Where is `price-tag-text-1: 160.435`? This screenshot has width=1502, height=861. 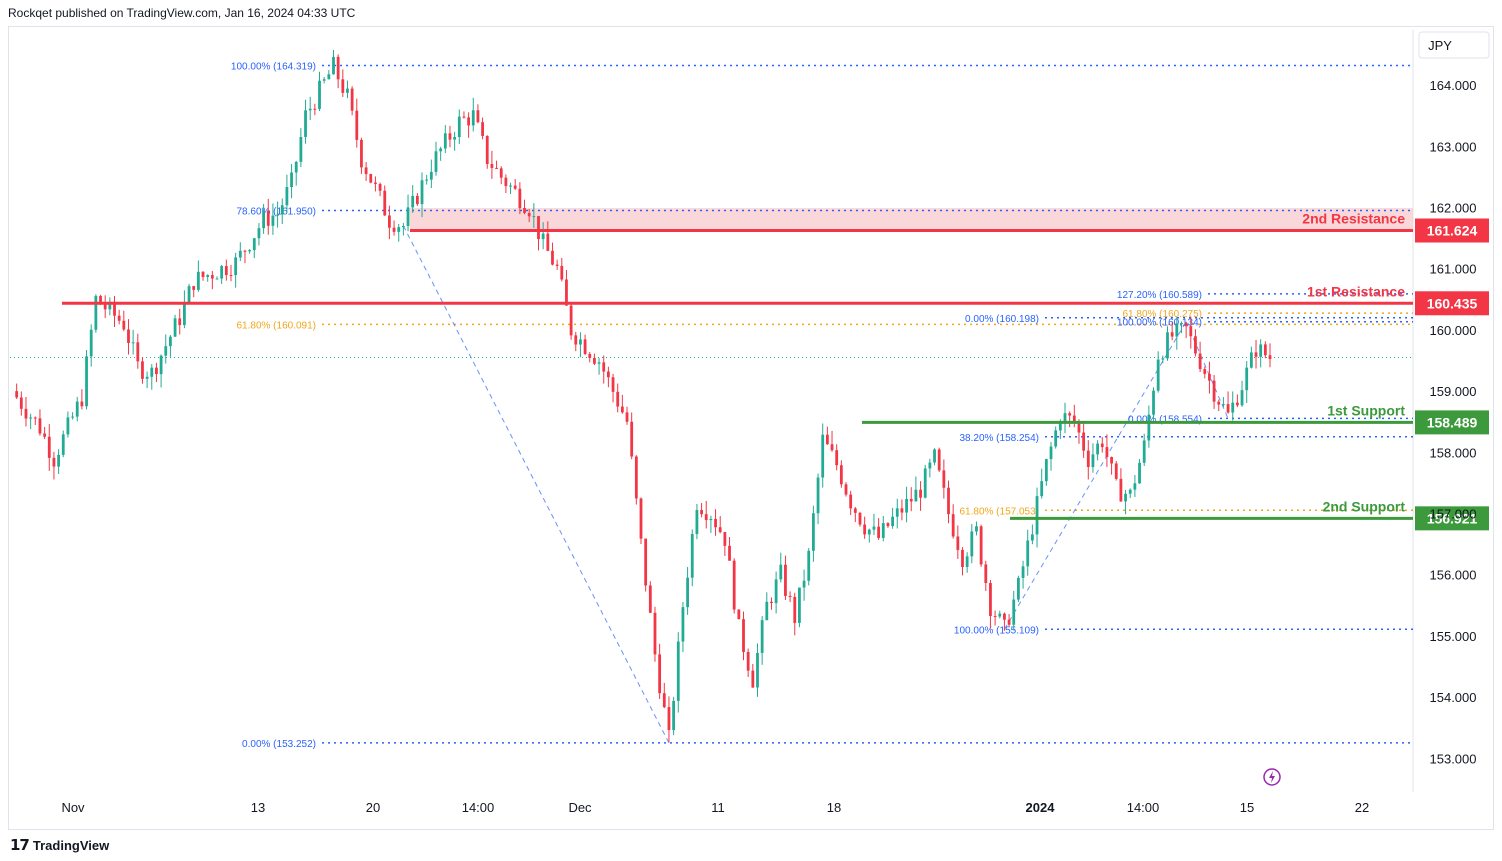
price-tag-text-1: 160.435 is located at coordinates (1452, 303).